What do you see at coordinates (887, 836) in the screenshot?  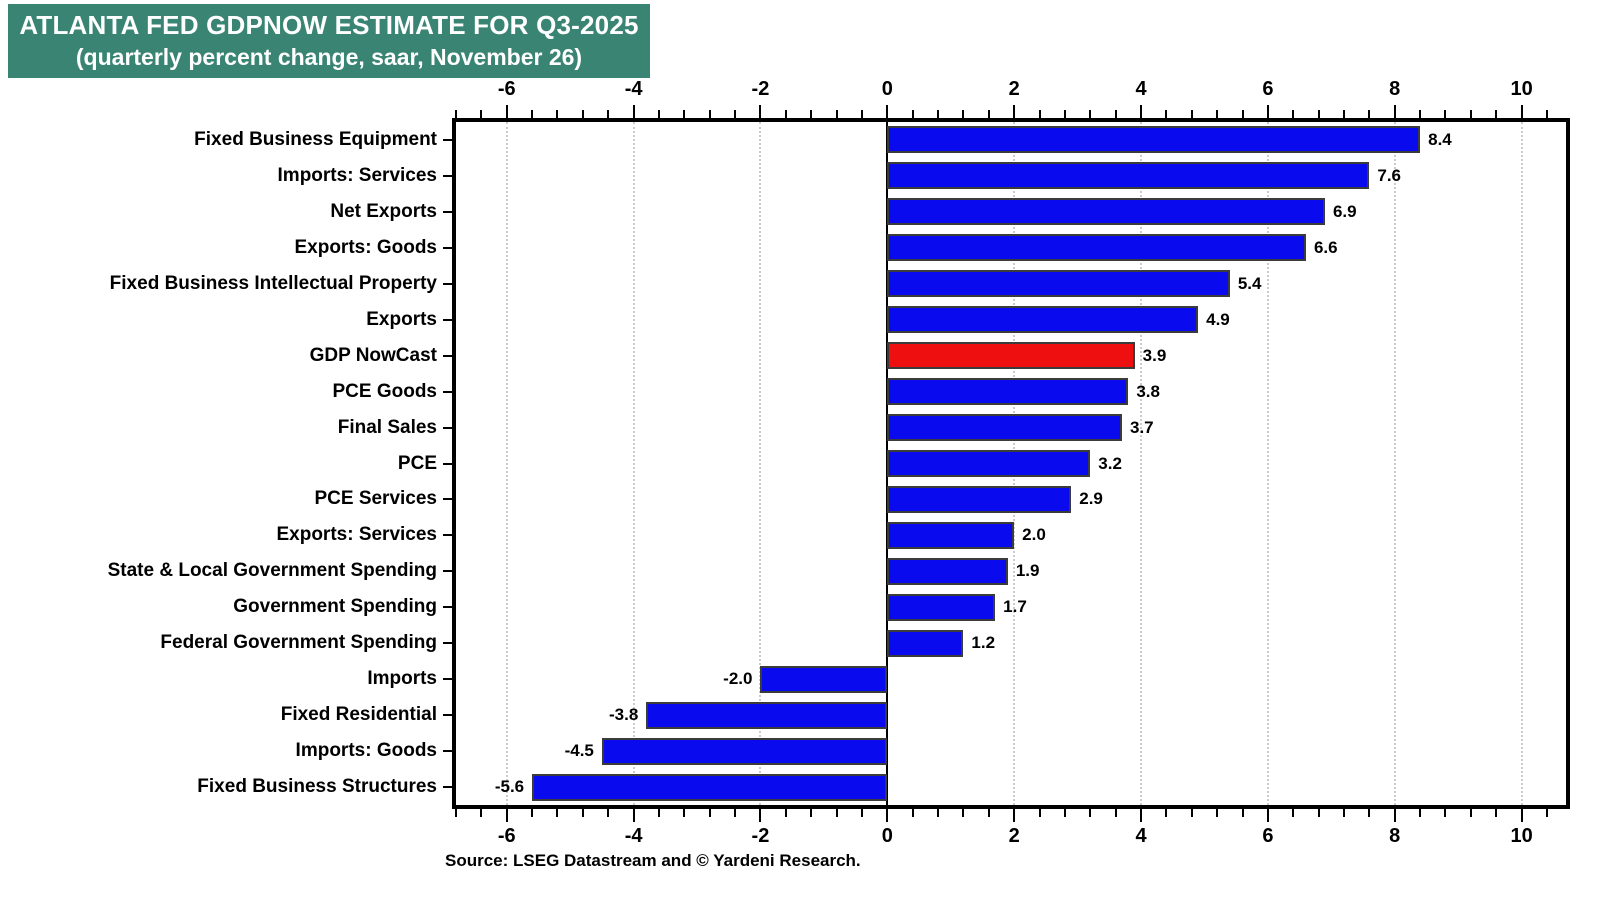 I see `x-axis-tick-label-bottom: 0` at bounding box center [887, 836].